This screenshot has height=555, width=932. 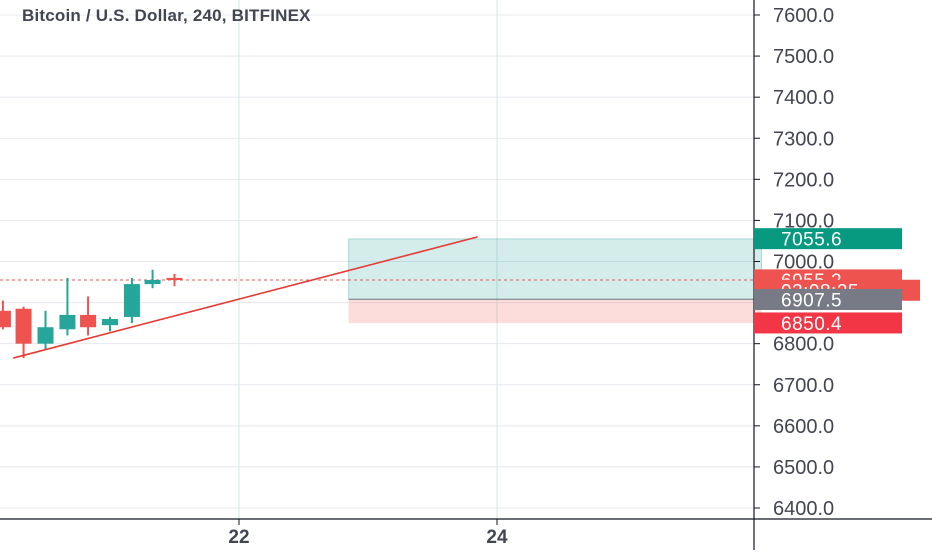 I want to click on time-tick-label: 22, so click(x=238, y=537).